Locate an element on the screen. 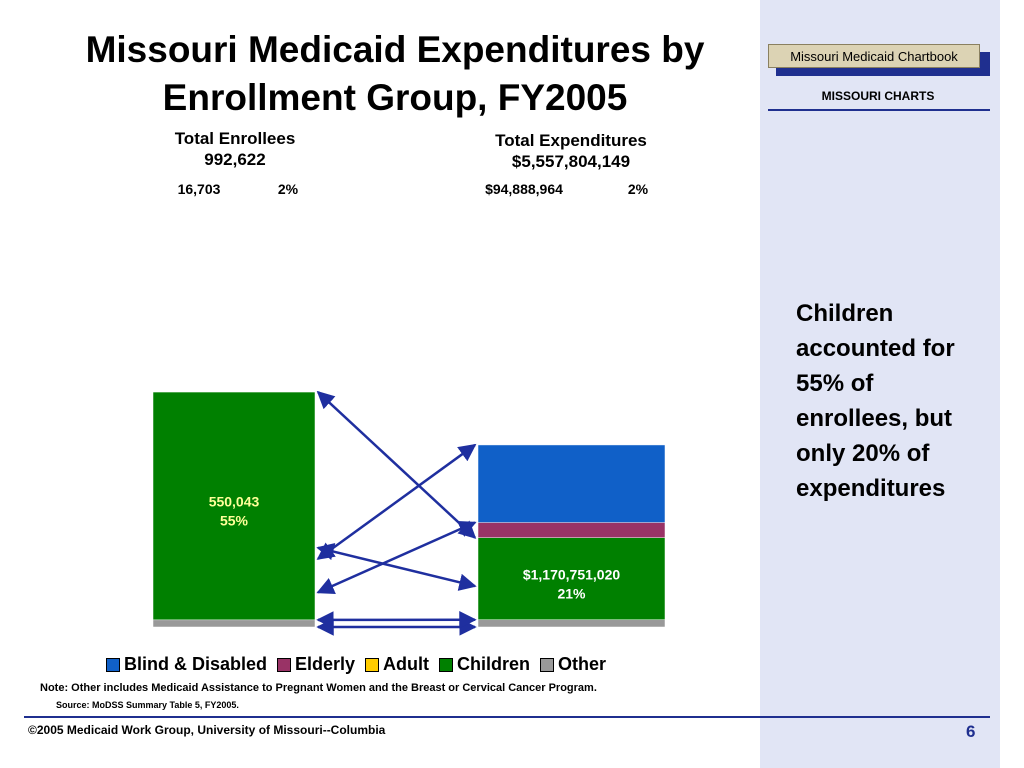  enrollees-total: 992,622 is located at coordinates (235, 159).